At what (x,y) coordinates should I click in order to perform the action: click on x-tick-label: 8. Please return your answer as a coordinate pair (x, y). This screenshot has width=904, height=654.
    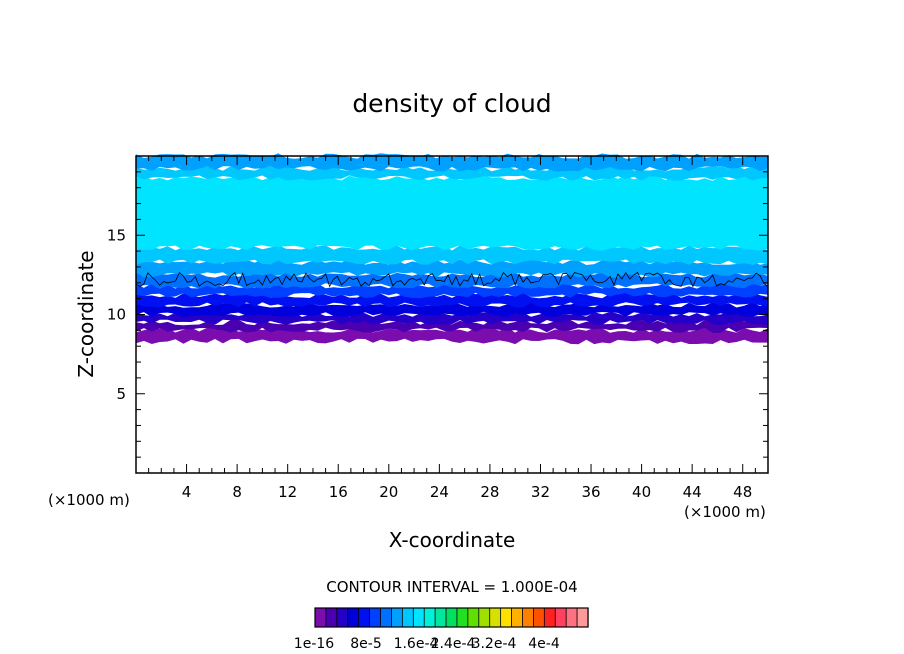
    Looking at the image, I should click on (237, 492).